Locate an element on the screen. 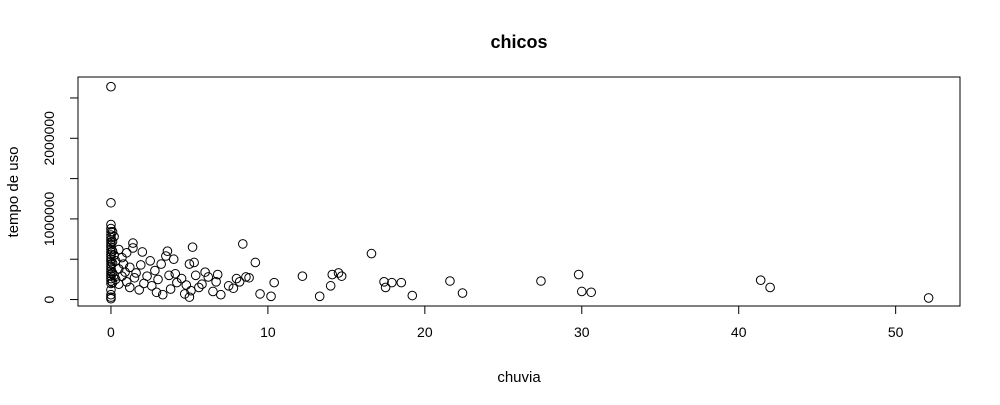  y-tick-label: 1000000 is located at coordinates (49, 218).